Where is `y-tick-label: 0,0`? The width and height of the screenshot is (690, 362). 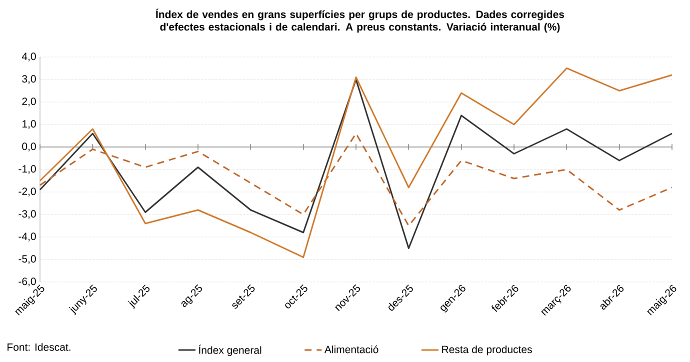
y-tick-label: 0,0 is located at coordinates (29, 147).